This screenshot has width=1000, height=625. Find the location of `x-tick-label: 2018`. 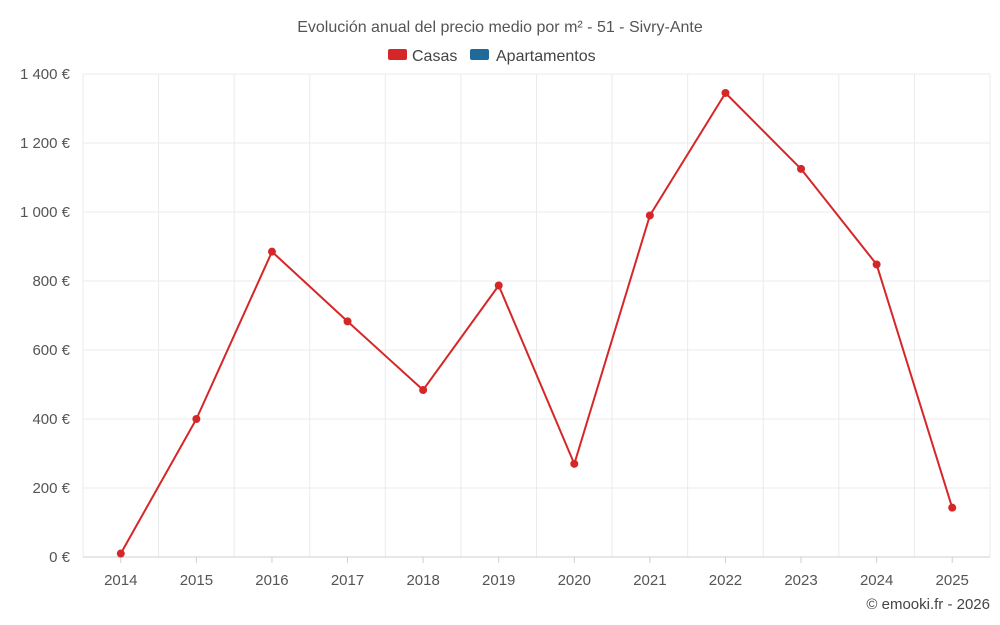

x-tick-label: 2018 is located at coordinates (422, 580).